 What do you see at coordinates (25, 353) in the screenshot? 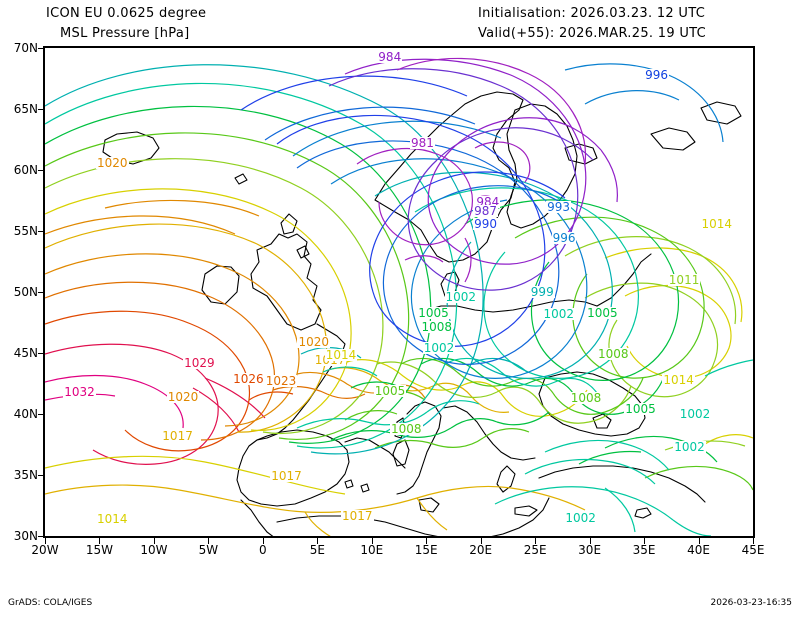
I see `ytick-label: 45N` at bounding box center [25, 353].